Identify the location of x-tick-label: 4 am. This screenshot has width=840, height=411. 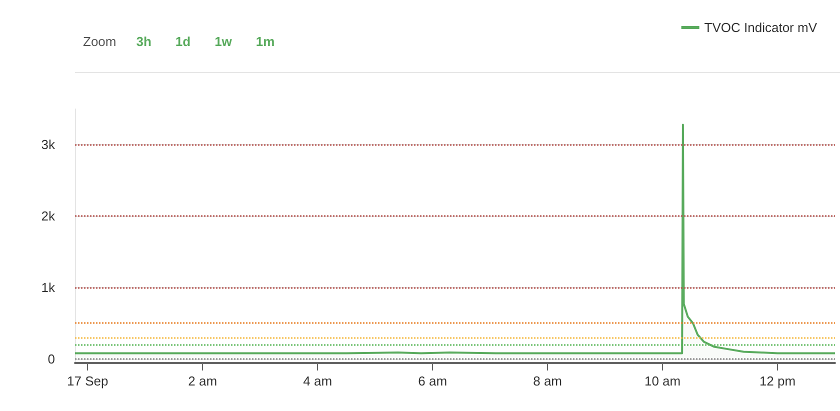
(317, 381).